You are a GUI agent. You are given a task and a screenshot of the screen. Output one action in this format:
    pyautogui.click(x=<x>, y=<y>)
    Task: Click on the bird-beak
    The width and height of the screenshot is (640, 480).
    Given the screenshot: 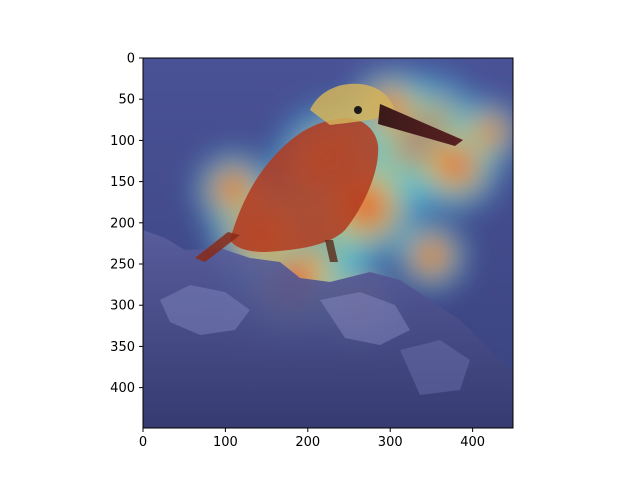 What is the action you would take?
    pyautogui.click(x=420, y=125)
    